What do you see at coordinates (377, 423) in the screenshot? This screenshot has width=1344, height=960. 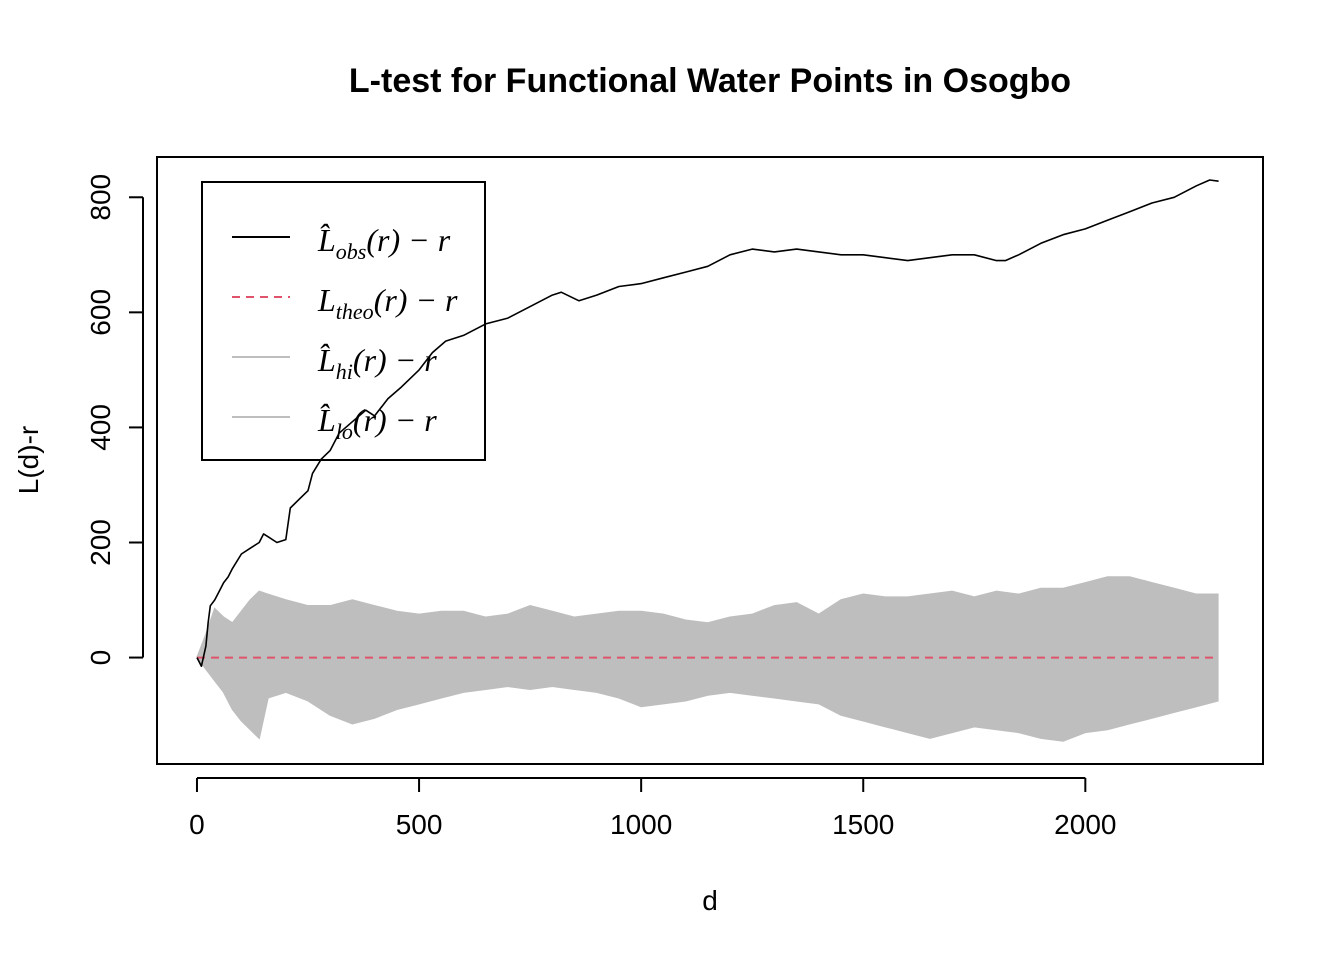 I see `legend-label: L̂lo(r) − r` at bounding box center [377, 423].